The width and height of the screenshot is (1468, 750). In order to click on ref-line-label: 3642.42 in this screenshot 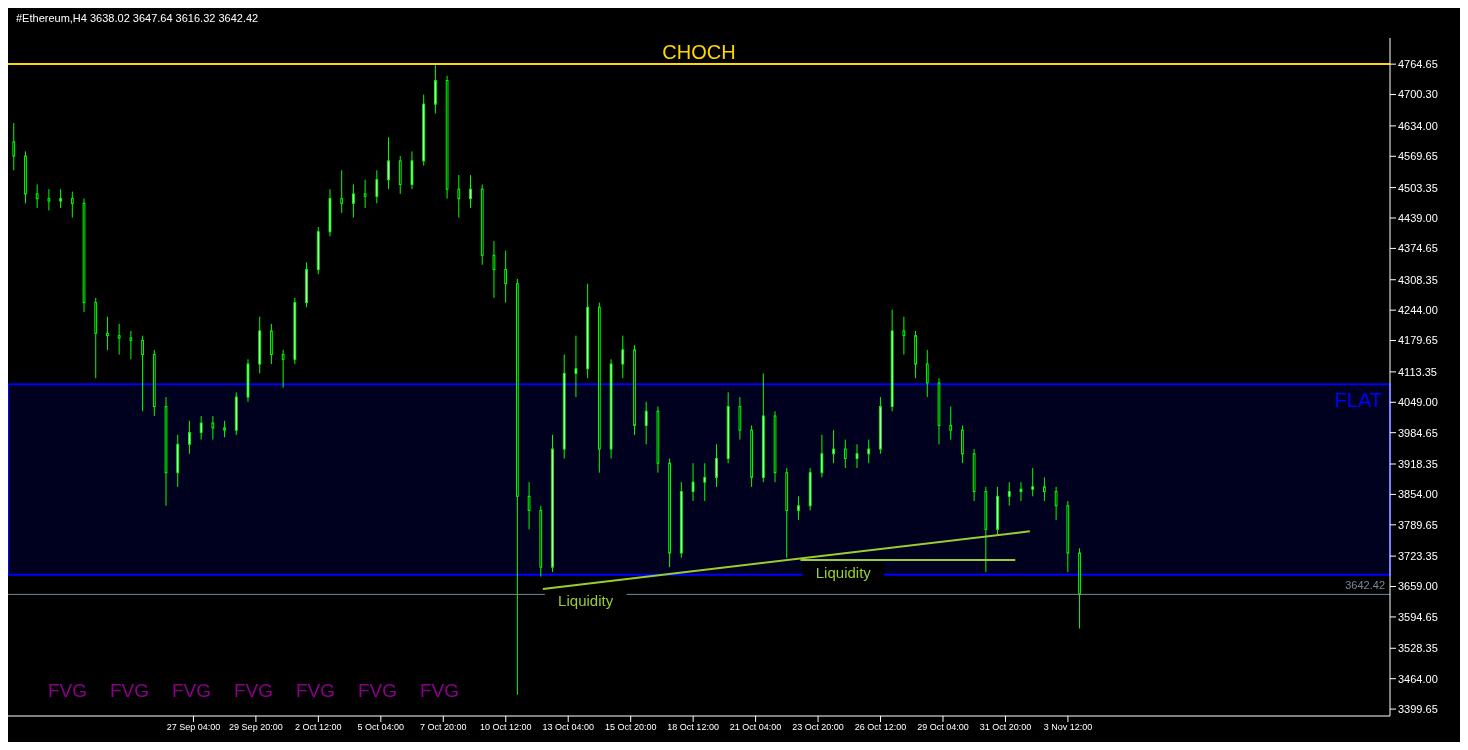, I will do `click(1365, 585)`.